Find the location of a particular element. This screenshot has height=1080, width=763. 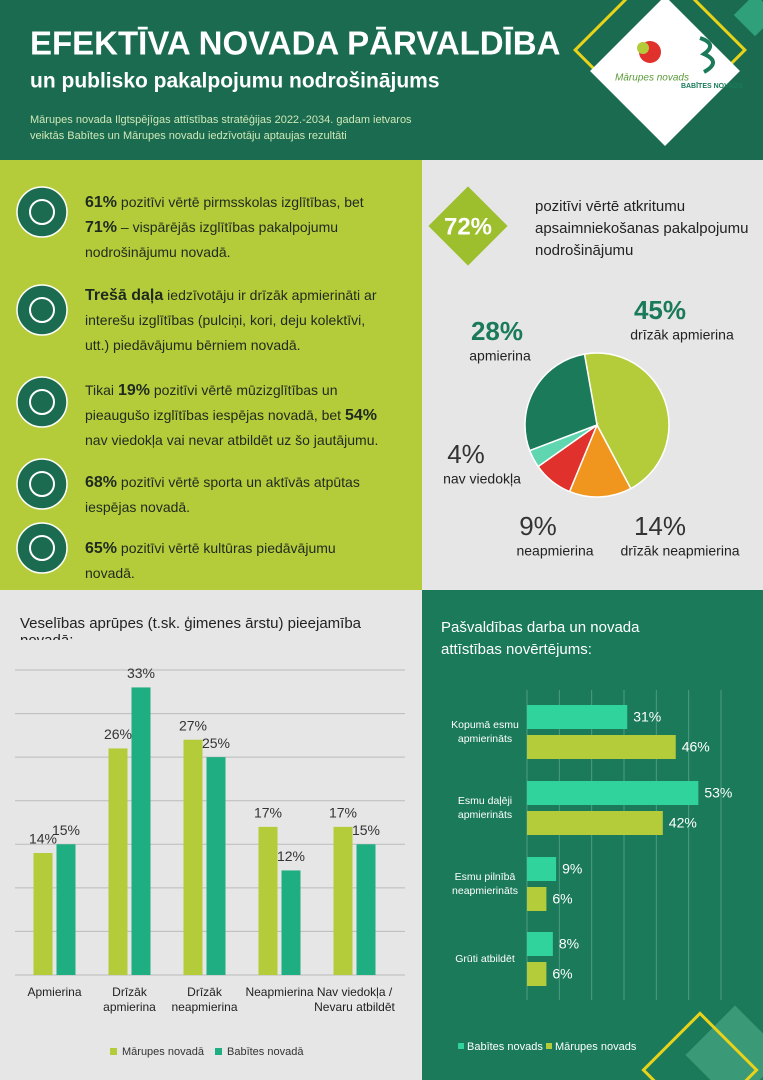

highlight-segment: Tikai is located at coordinates (101, 390).